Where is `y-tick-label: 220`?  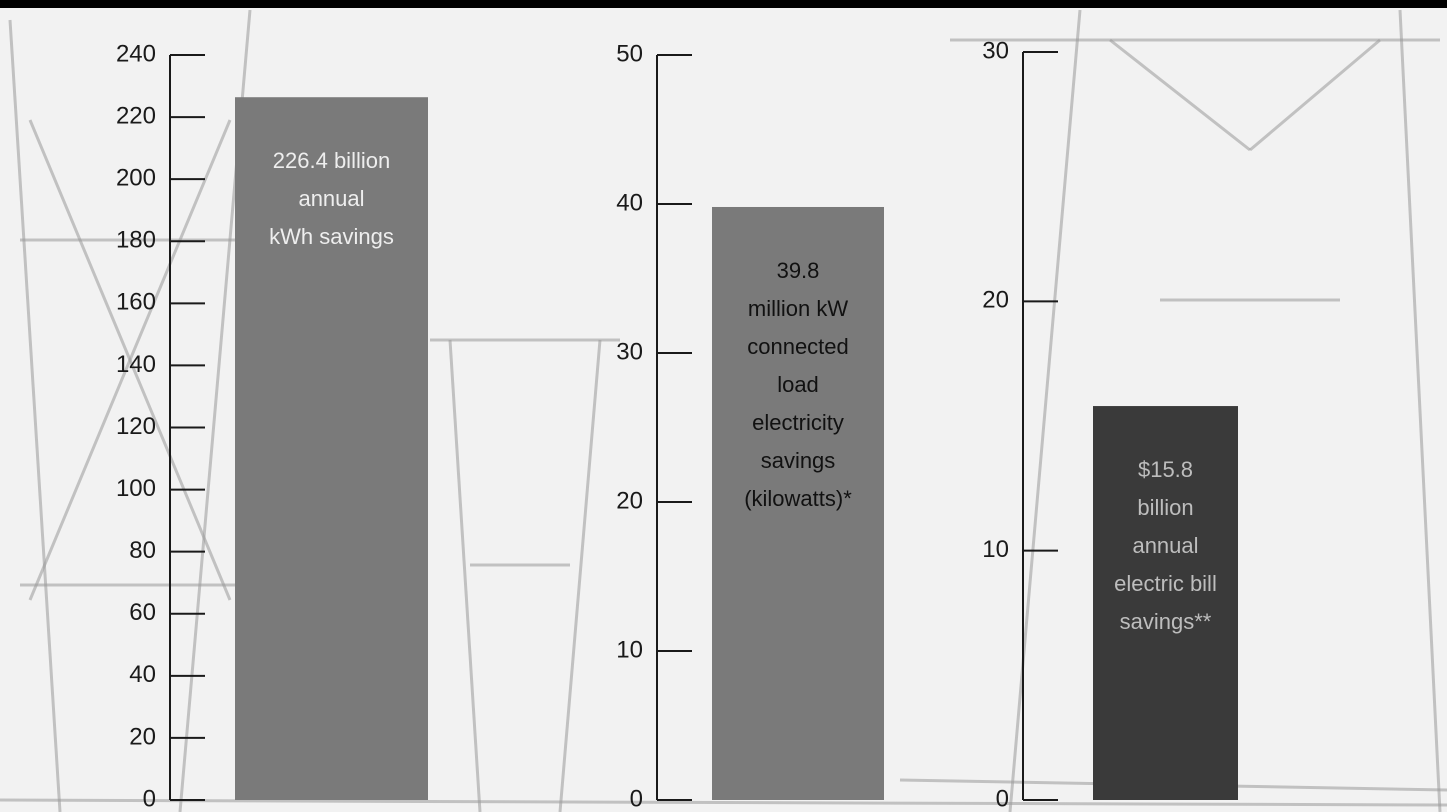 y-tick-label: 220 is located at coordinates (136, 115).